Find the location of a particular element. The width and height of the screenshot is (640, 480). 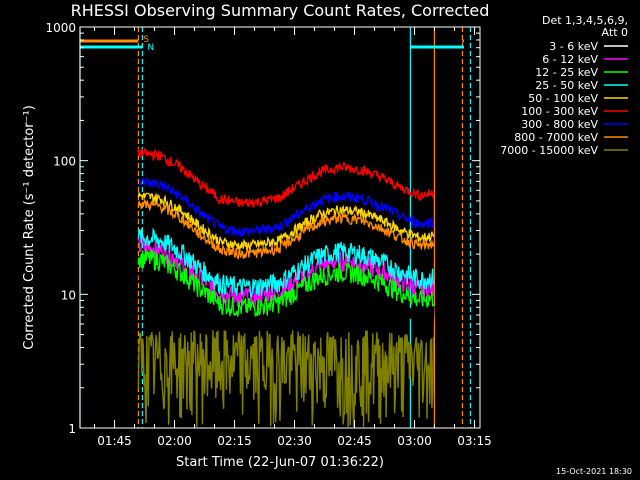

y-tick-label: 100 is located at coordinates (64, 162).